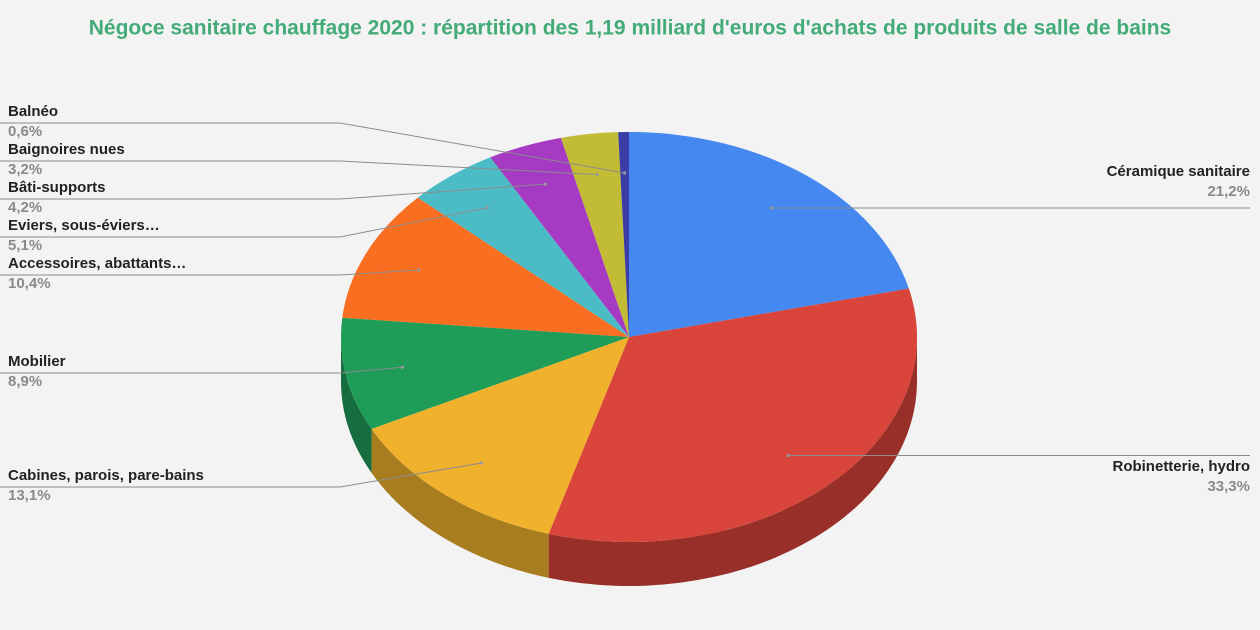  I want to click on slice-label: Robinetterie, hydro, so click(1181, 466).